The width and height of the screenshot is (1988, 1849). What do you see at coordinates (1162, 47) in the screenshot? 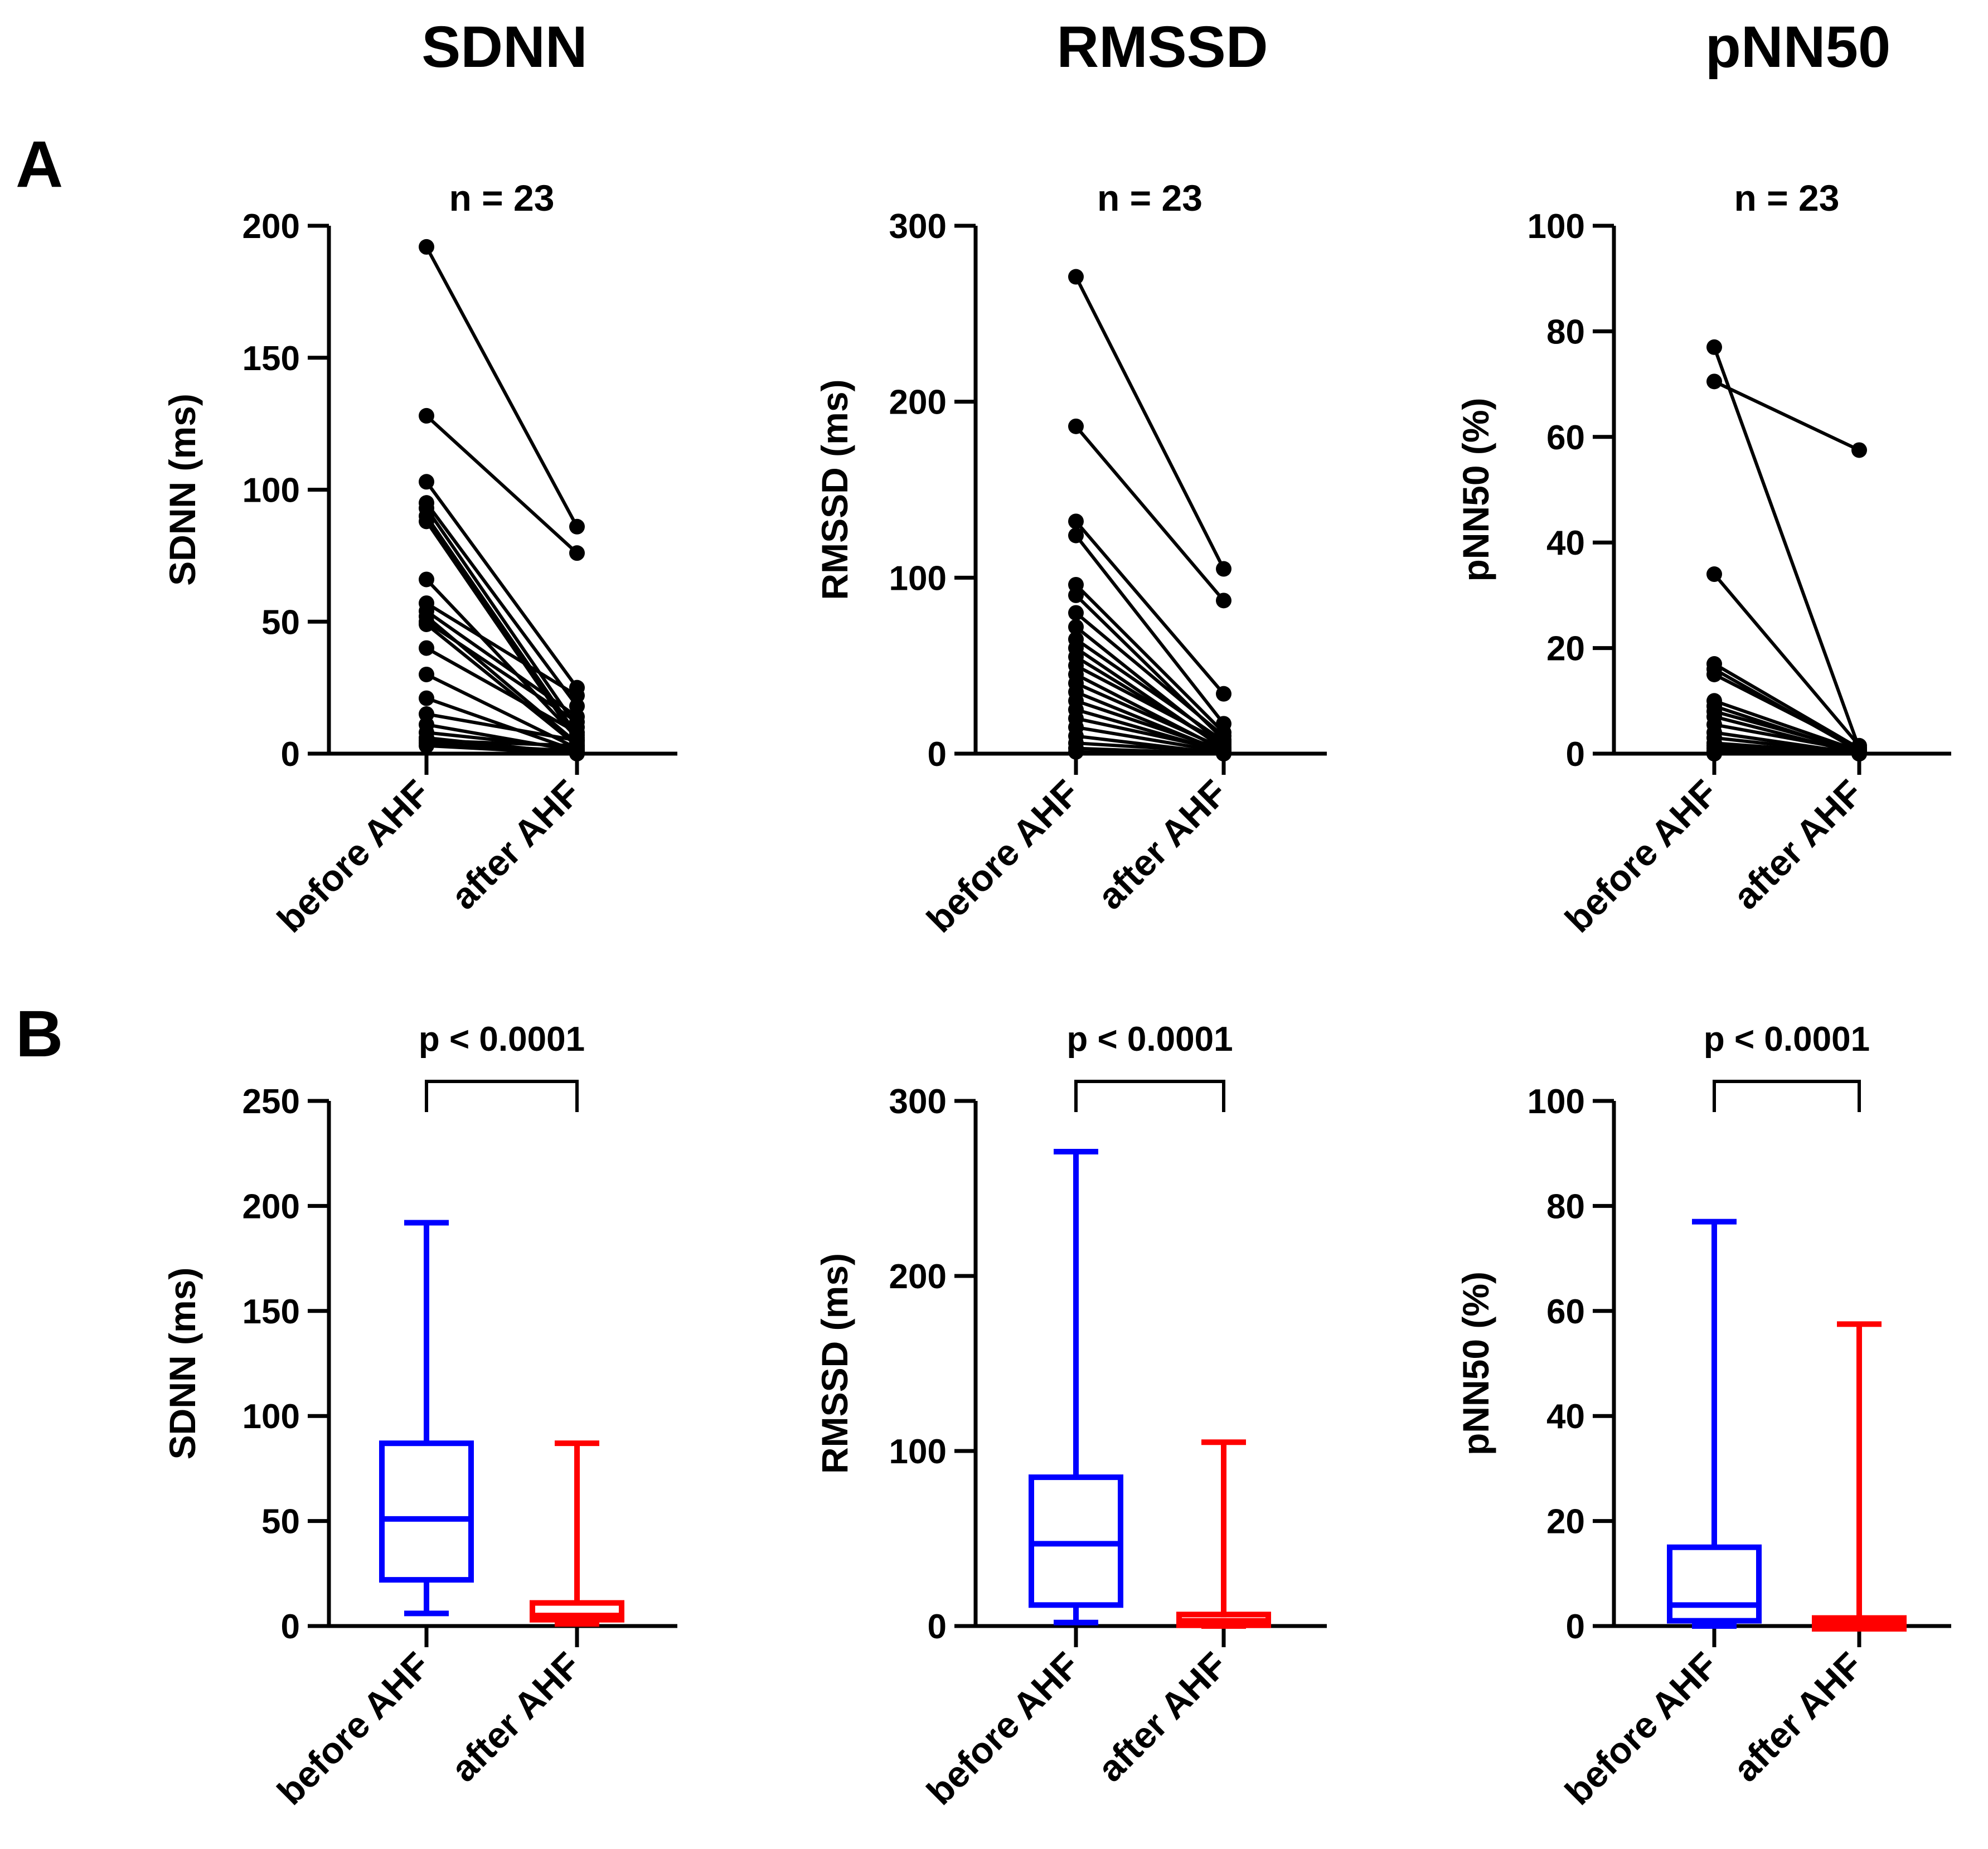
I see `column-title-rmssd: RMSSD` at bounding box center [1162, 47].